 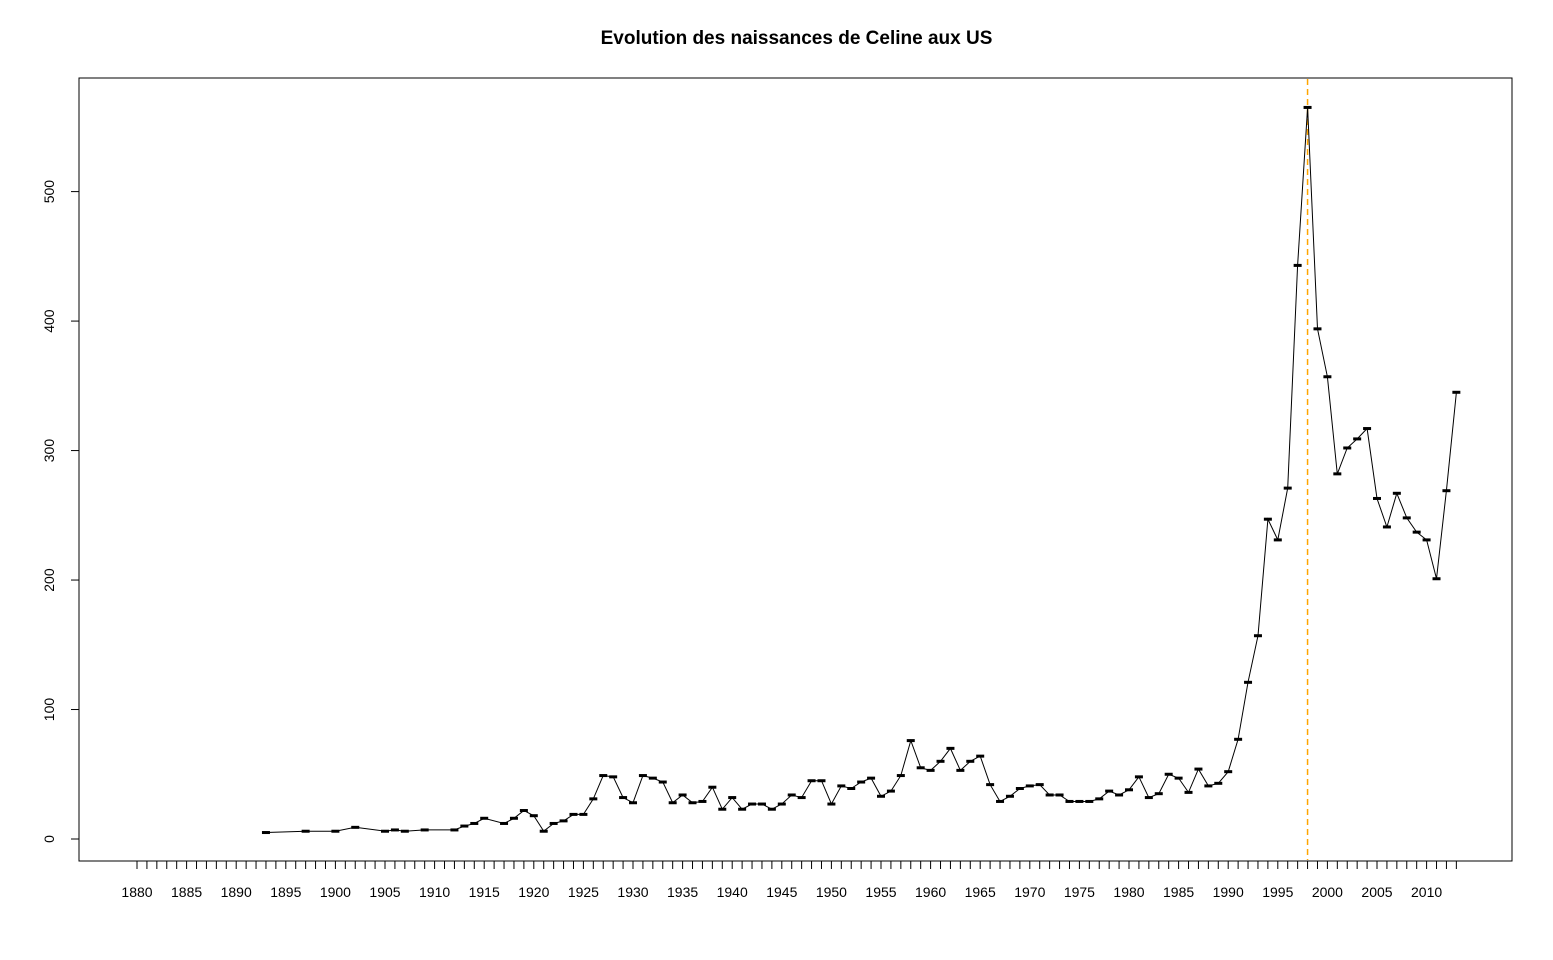 What do you see at coordinates (136, 892) in the screenshot?
I see `x-tick-label: 1880` at bounding box center [136, 892].